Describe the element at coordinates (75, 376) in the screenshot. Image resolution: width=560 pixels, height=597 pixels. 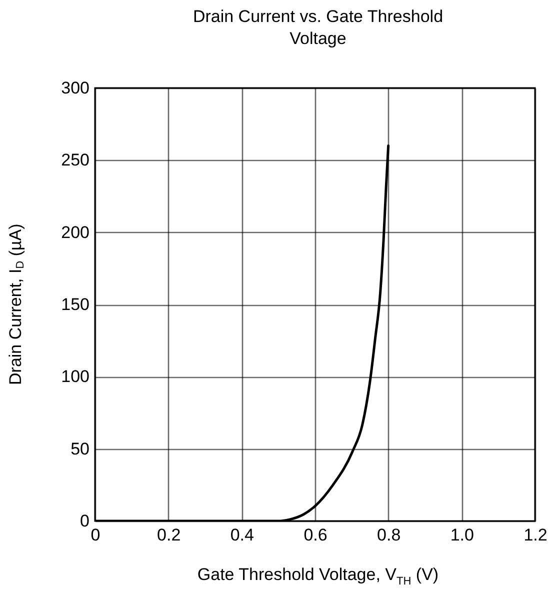
I see `y-tick-label: 100` at that location.